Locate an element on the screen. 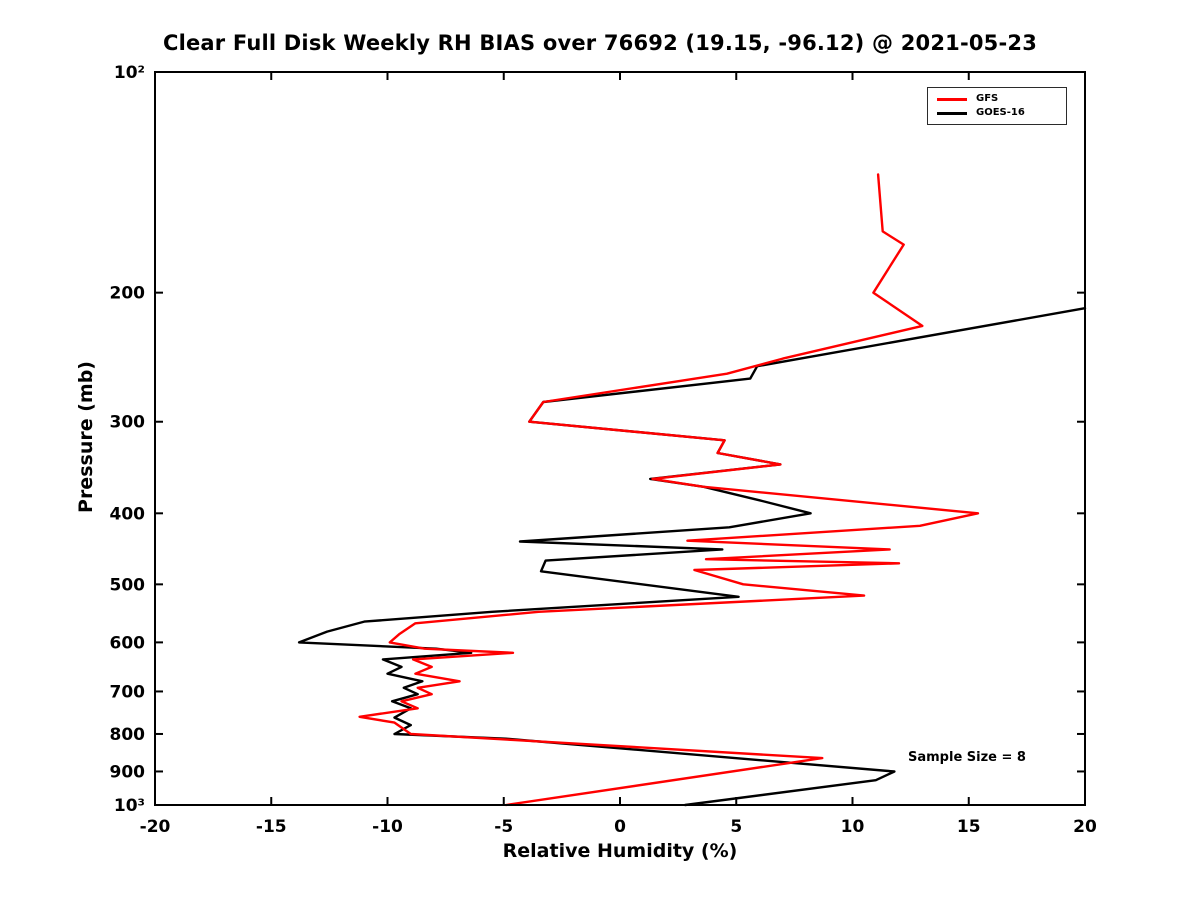  x-tick-label: -10 is located at coordinates (387, 827).